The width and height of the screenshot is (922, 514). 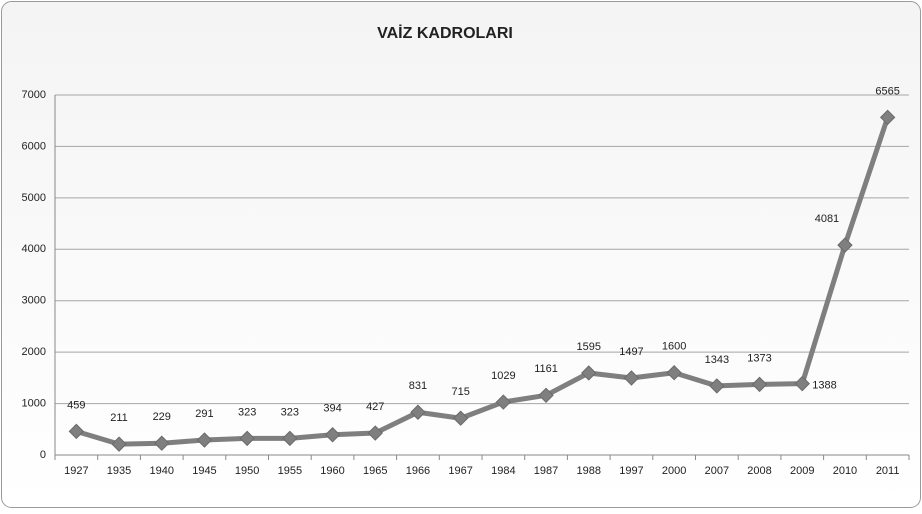 What do you see at coordinates (34, 352) in the screenshot?
I see `y-tick-label: 2000` at bounding box center [34, 352].